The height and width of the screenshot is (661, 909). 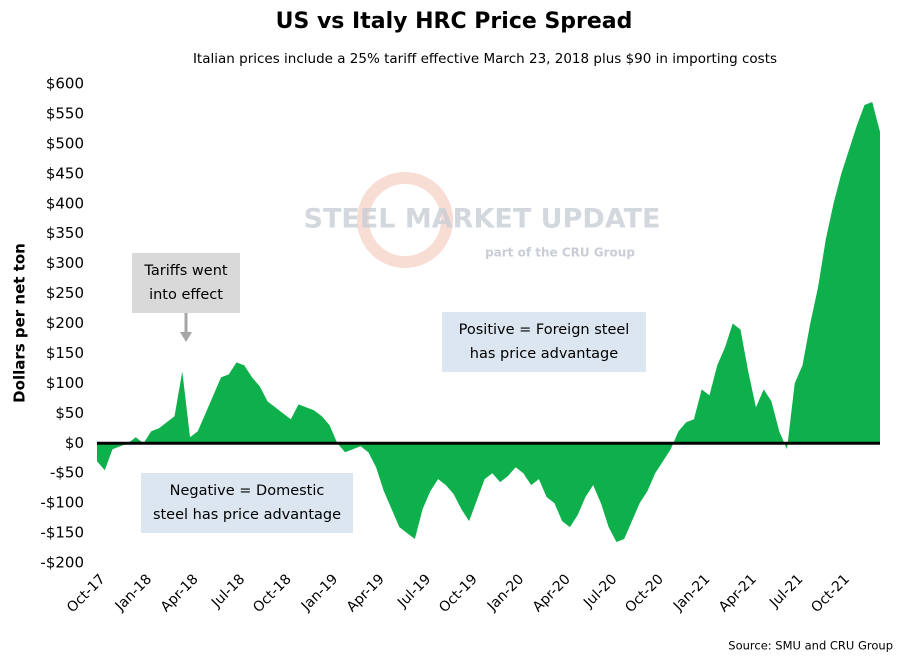 What do you see at coordinates (552, 593) in the screenshot?
I see `x-tick-label: Apr-20` at bounding box center [552, 593].